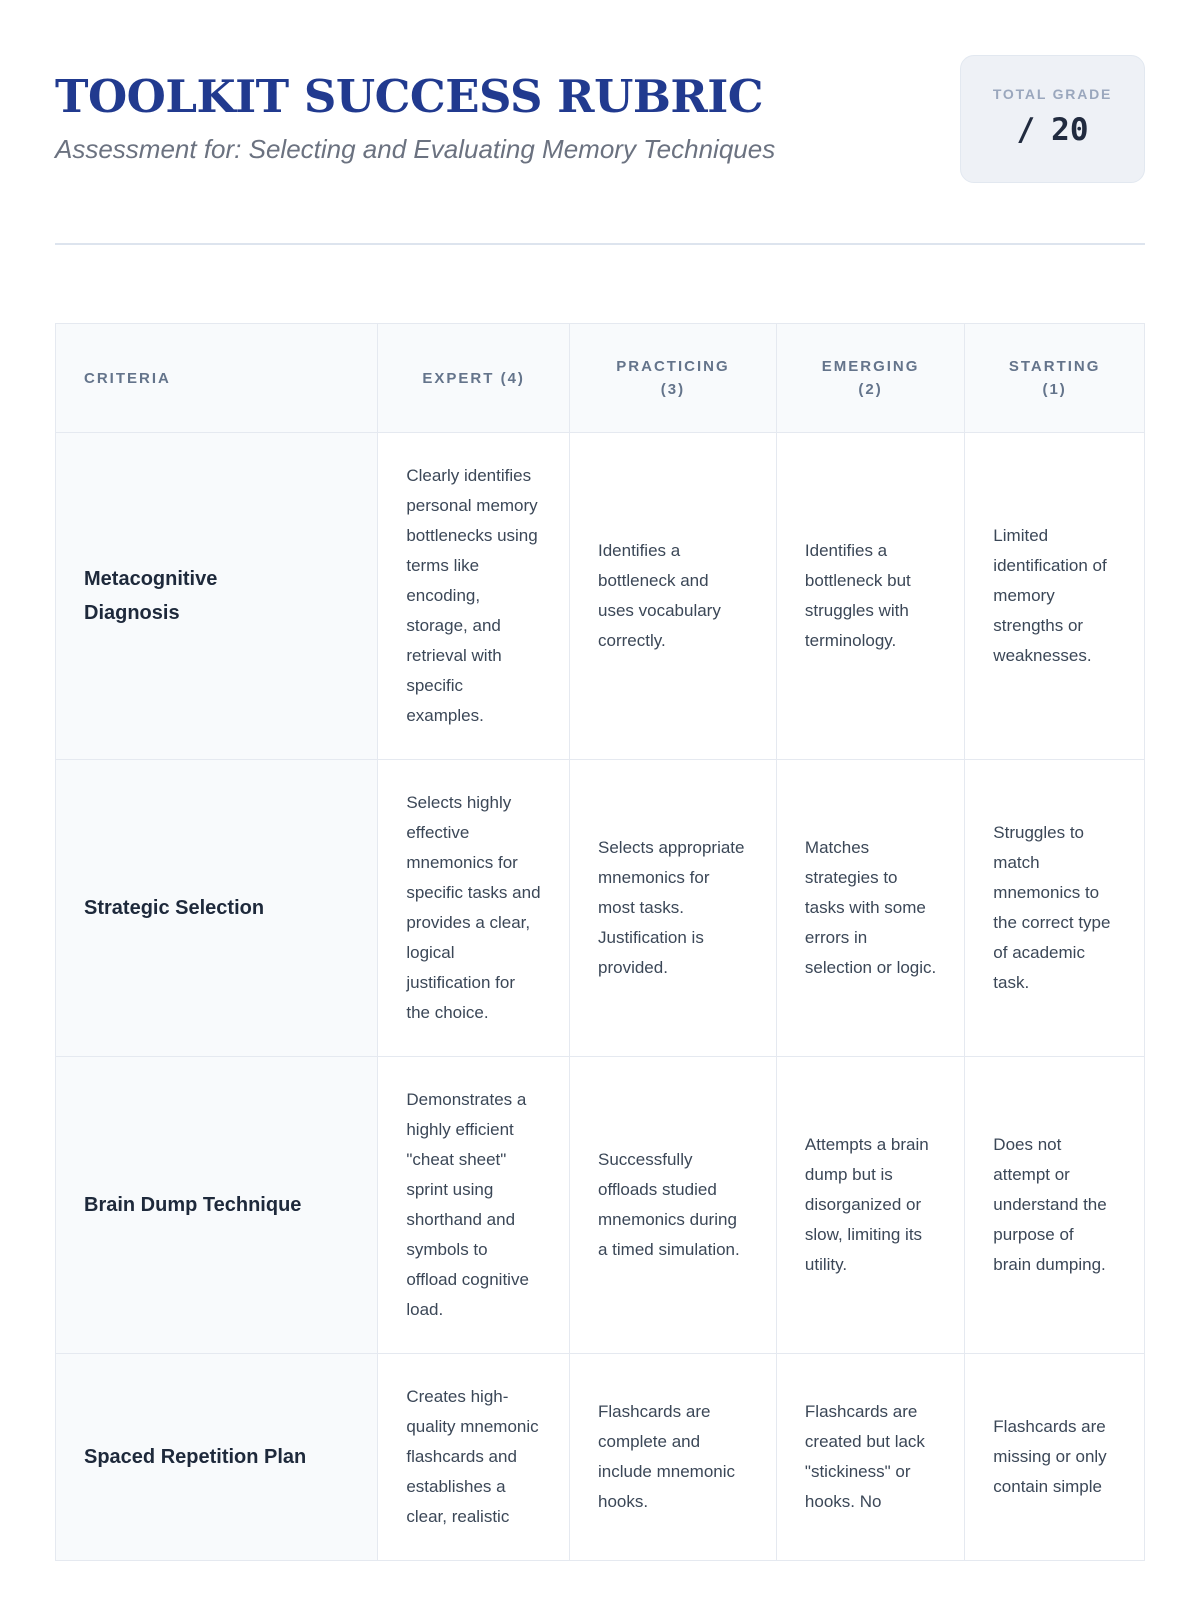 This screenshot has height=1600, width=1200. I want to click on grade-slash: /, so click(1026, 130).